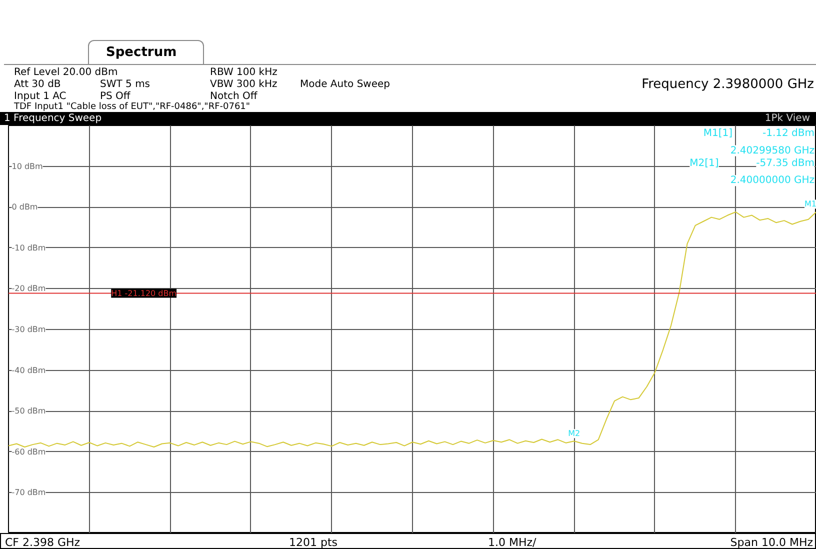 The image size is (816, 549). Describe the element at coordinates (66, 72) in the screenshot. I see `text: Ref Level 20.00 dBm` at that location.